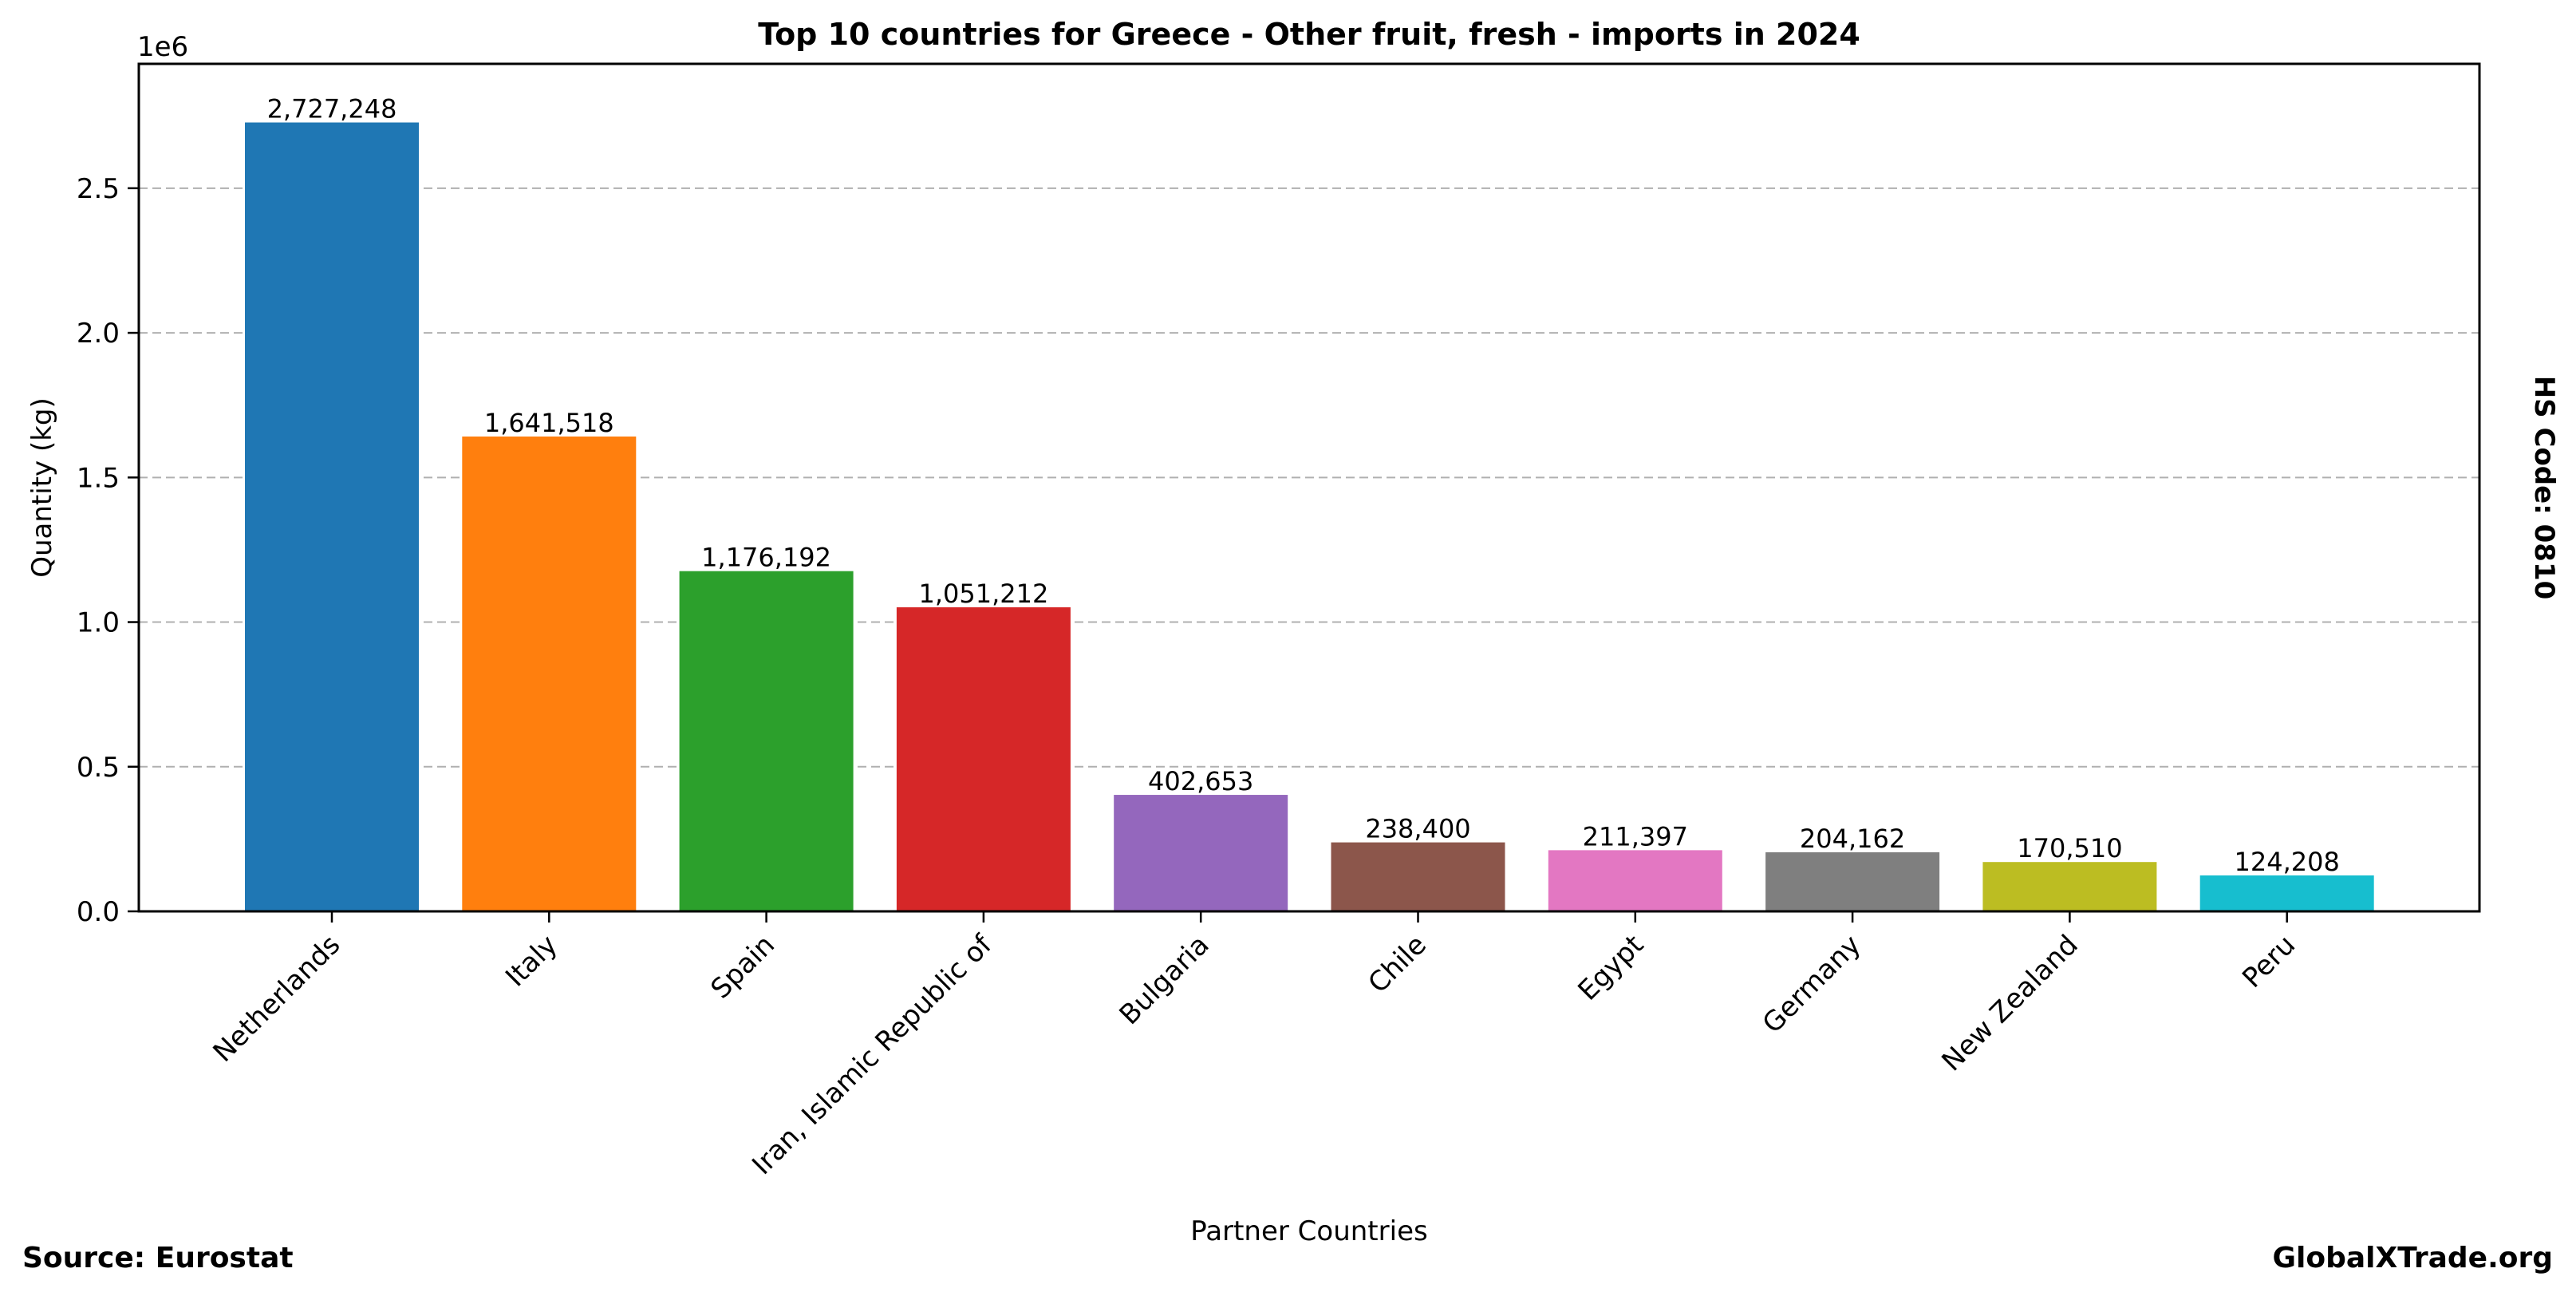 The height and width of the screenshot is (1296, 2576). What do you see at coordinates (1397, 964) in the screenshot?
I see `x-tick-label: Chile` at bounding box center [1397, 964].